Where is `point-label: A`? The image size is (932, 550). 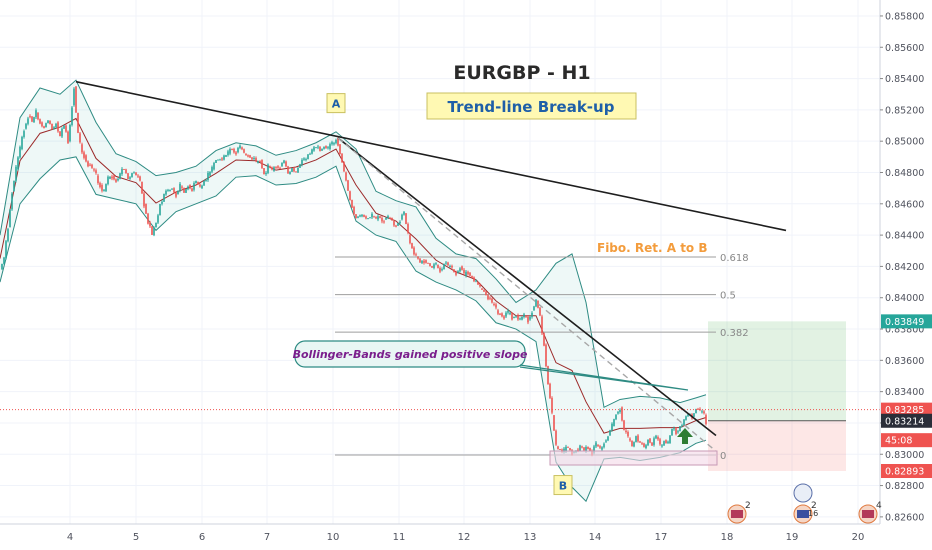
point-label: A is located at coordinates (336, 104).